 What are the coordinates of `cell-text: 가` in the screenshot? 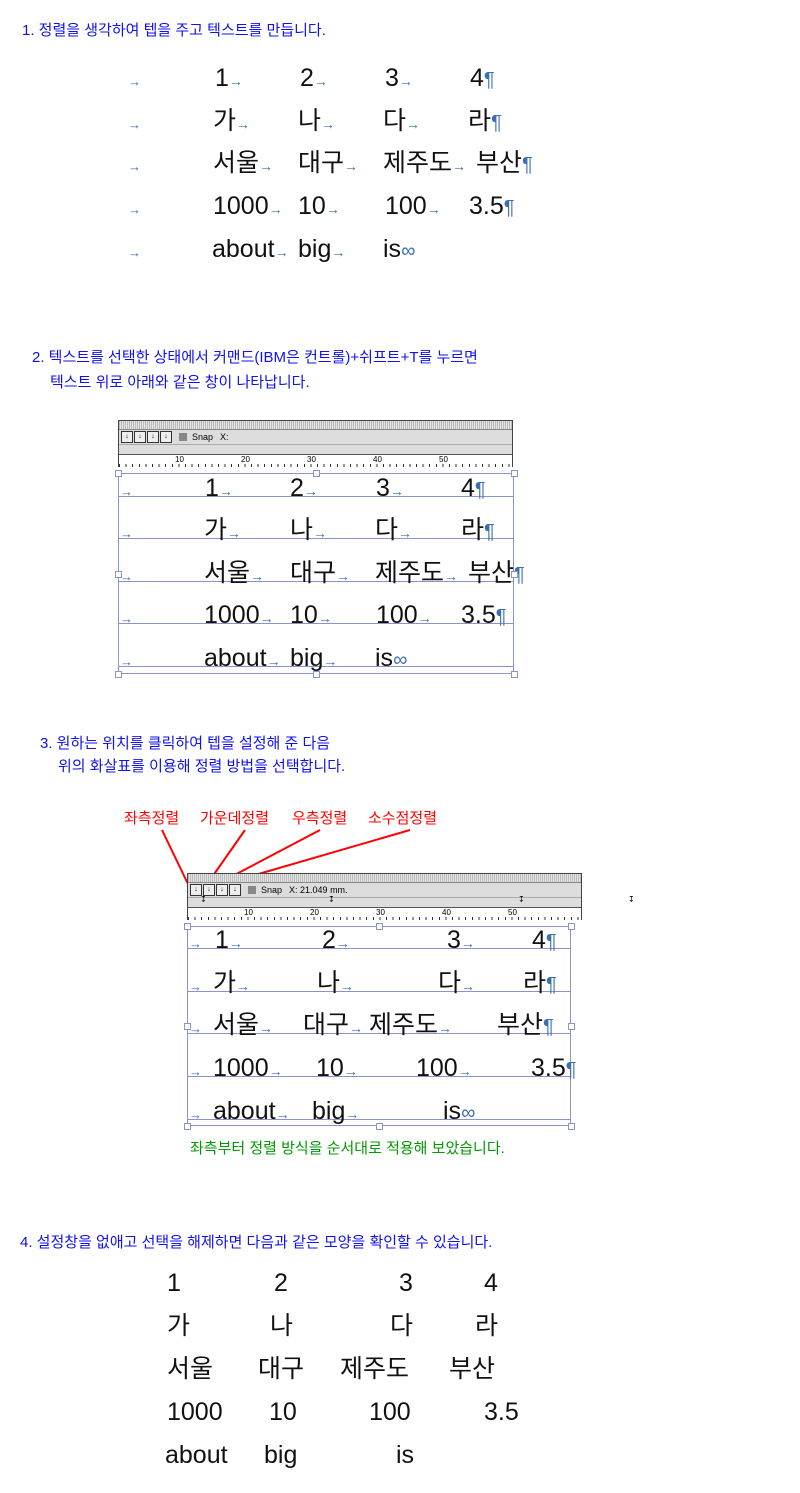 It's located at (225, 983).